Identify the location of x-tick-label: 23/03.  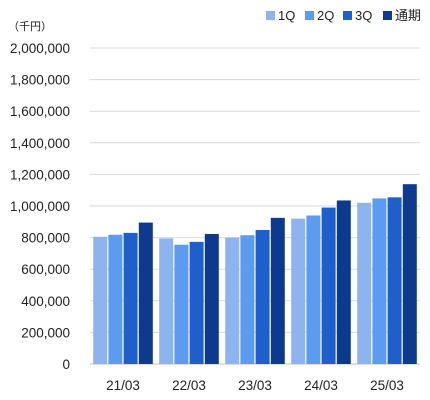
(255, 385).